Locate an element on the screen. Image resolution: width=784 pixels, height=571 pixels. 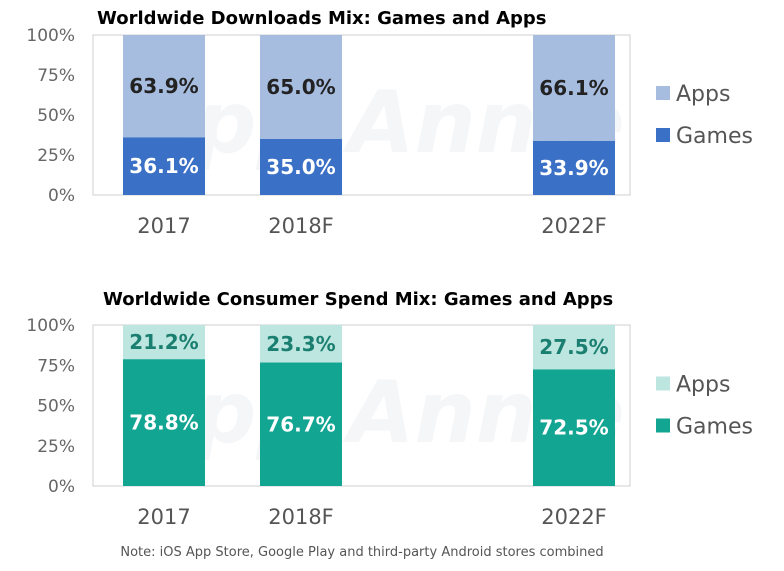
data-label: 78.8% is located at coordinates (163, 423).